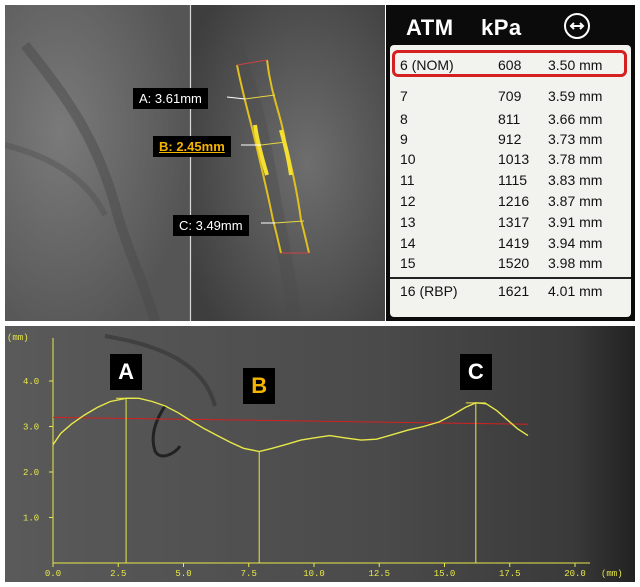 The height and width of the screenshot is (587, 640). Describe the element at coordinates (273, 143) in the screenshot. I see `measurement-line-b` at that location.